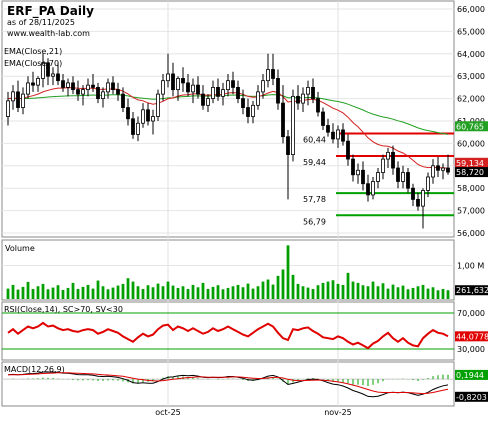 The height and width of the screenshot is (424, 496). Describe the element at coordinates (168, 412) in the screenshot. I see `x-tick-label: oct-25` at that location.